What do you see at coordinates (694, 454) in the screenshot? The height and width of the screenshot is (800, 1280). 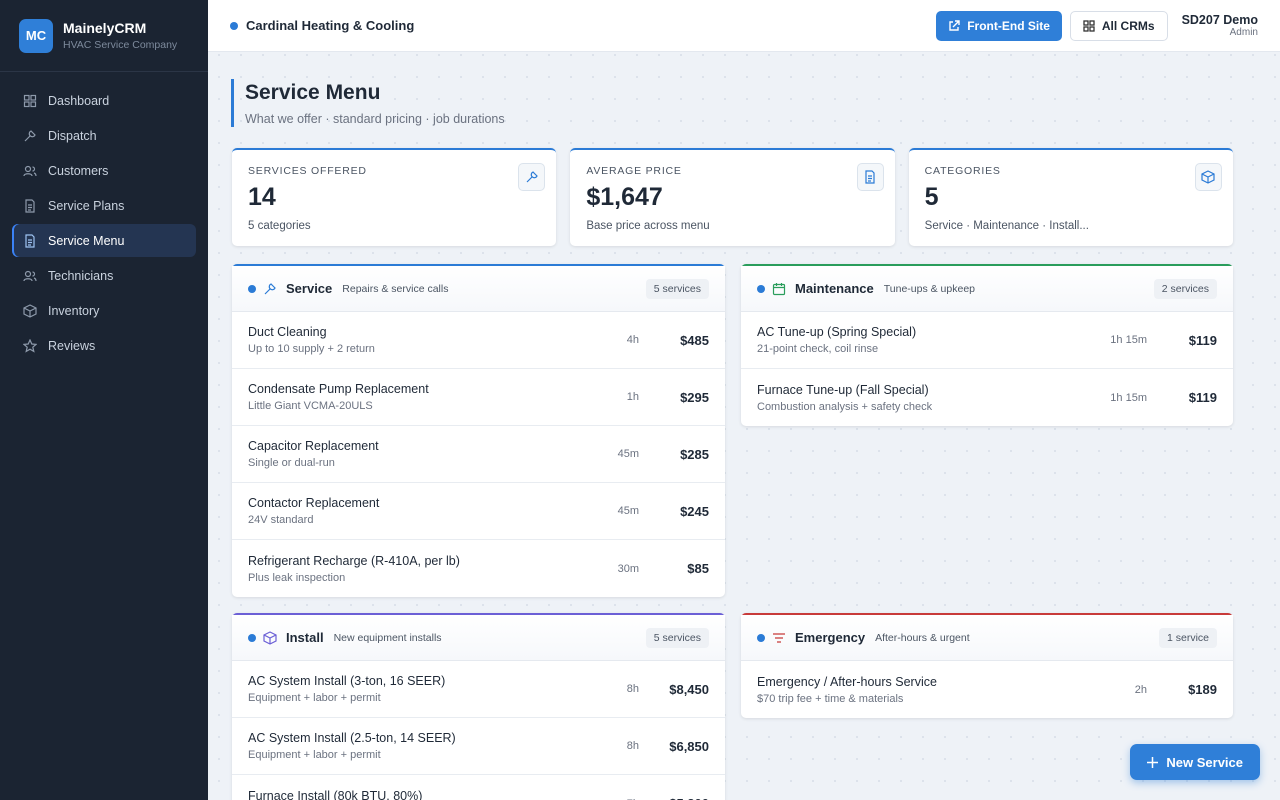 I see `service-price: $285` at bounding box center [694, 454].